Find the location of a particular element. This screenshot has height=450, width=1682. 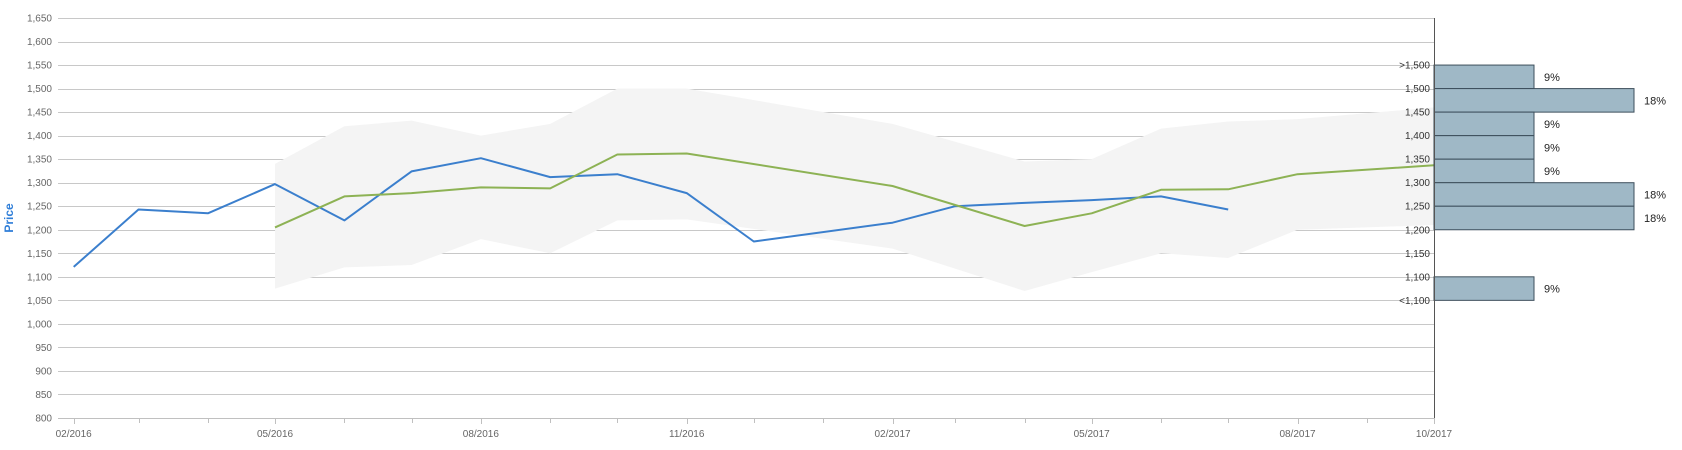

x-tick-label: 02/2016 is located at coordinates (74, 434).